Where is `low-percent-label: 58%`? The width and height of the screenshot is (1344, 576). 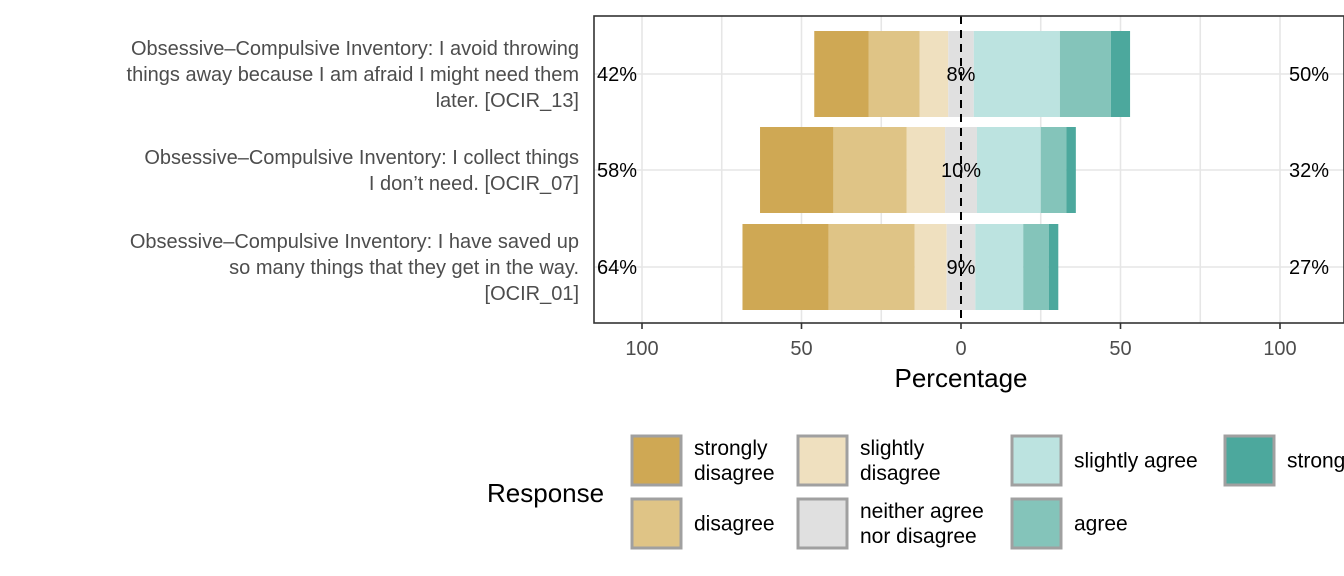 low-percent-label: 58% is located at coordinates (617, 171).